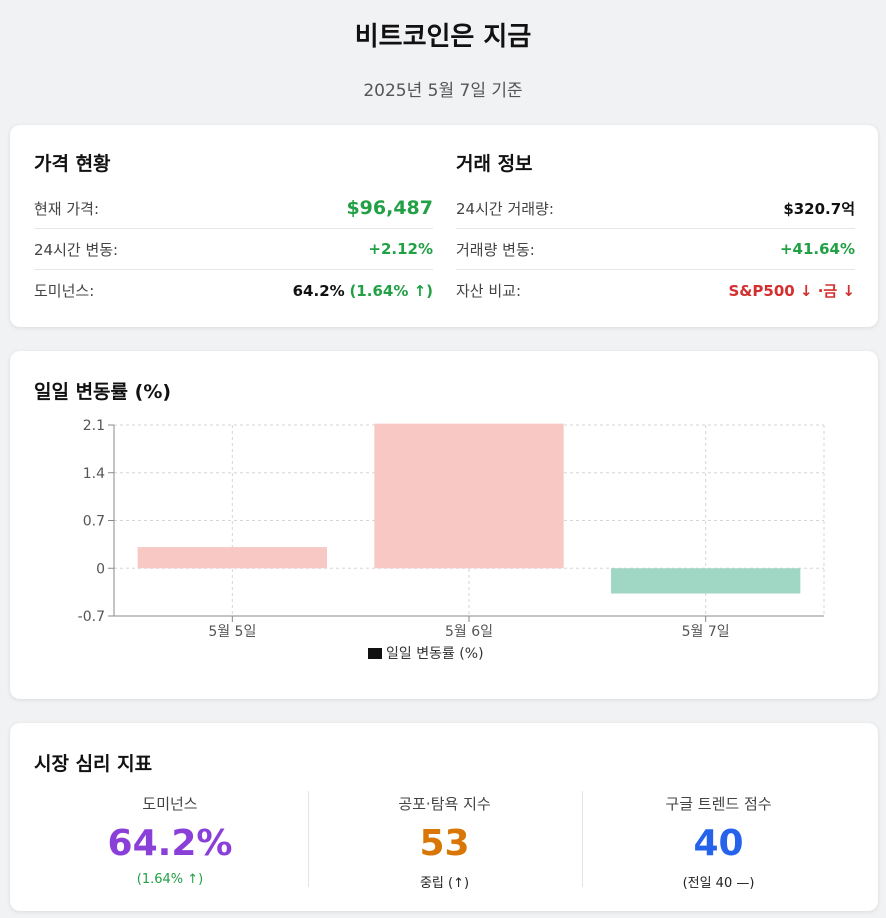  Describe the element at coordinates (375, 653) in the screenshot. I see `legend-swatch` at that location.